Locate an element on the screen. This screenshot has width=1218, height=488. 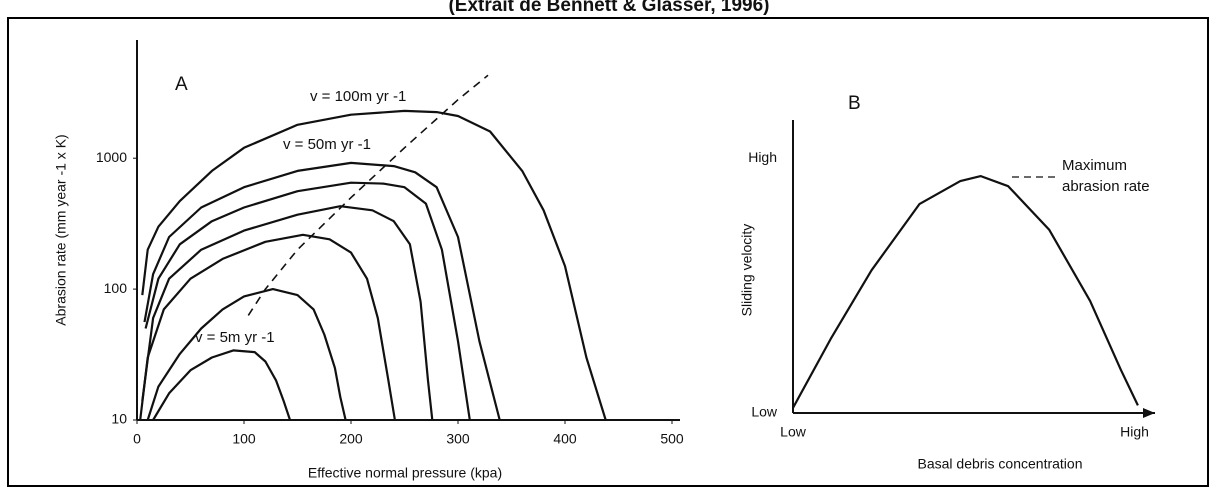
x-axis-arrow is located at coordinates (1149, 413).